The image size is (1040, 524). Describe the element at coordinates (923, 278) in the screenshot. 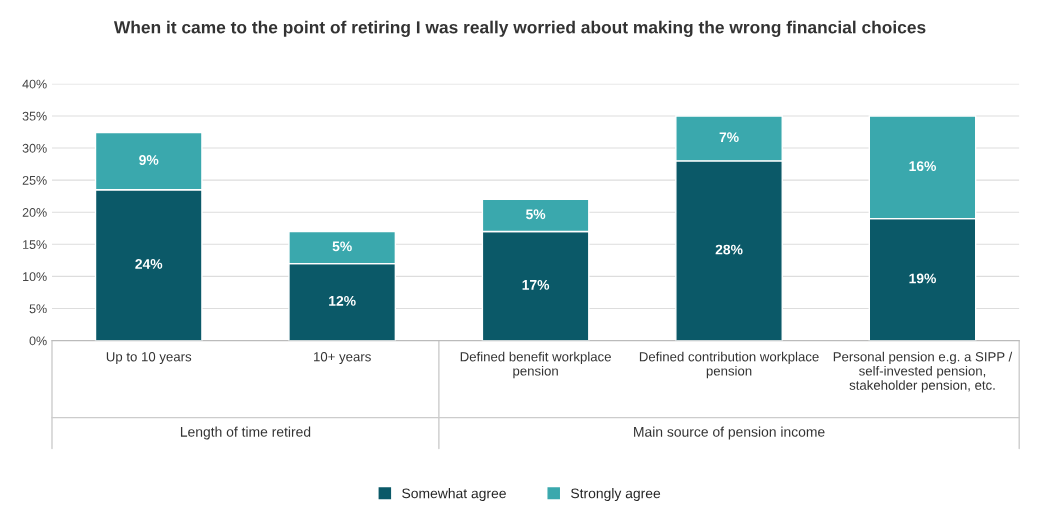

I see `data-label: 19%` at that location.